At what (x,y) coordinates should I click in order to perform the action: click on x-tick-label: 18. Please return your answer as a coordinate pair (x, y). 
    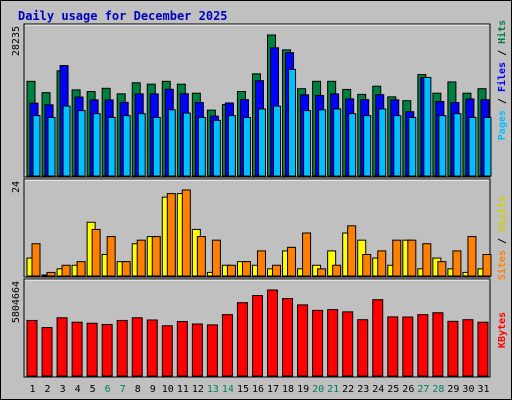
    Looking at the image, I should click on (288, 389).